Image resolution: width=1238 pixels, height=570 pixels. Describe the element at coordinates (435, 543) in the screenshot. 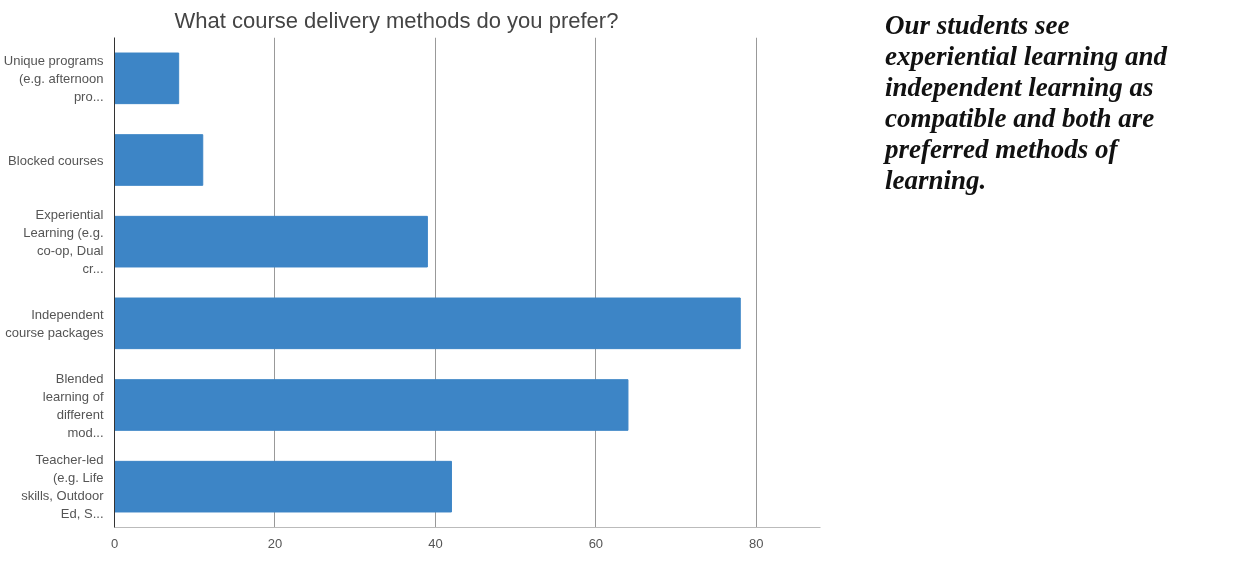

I see `x-tick-label: 40` at that location.